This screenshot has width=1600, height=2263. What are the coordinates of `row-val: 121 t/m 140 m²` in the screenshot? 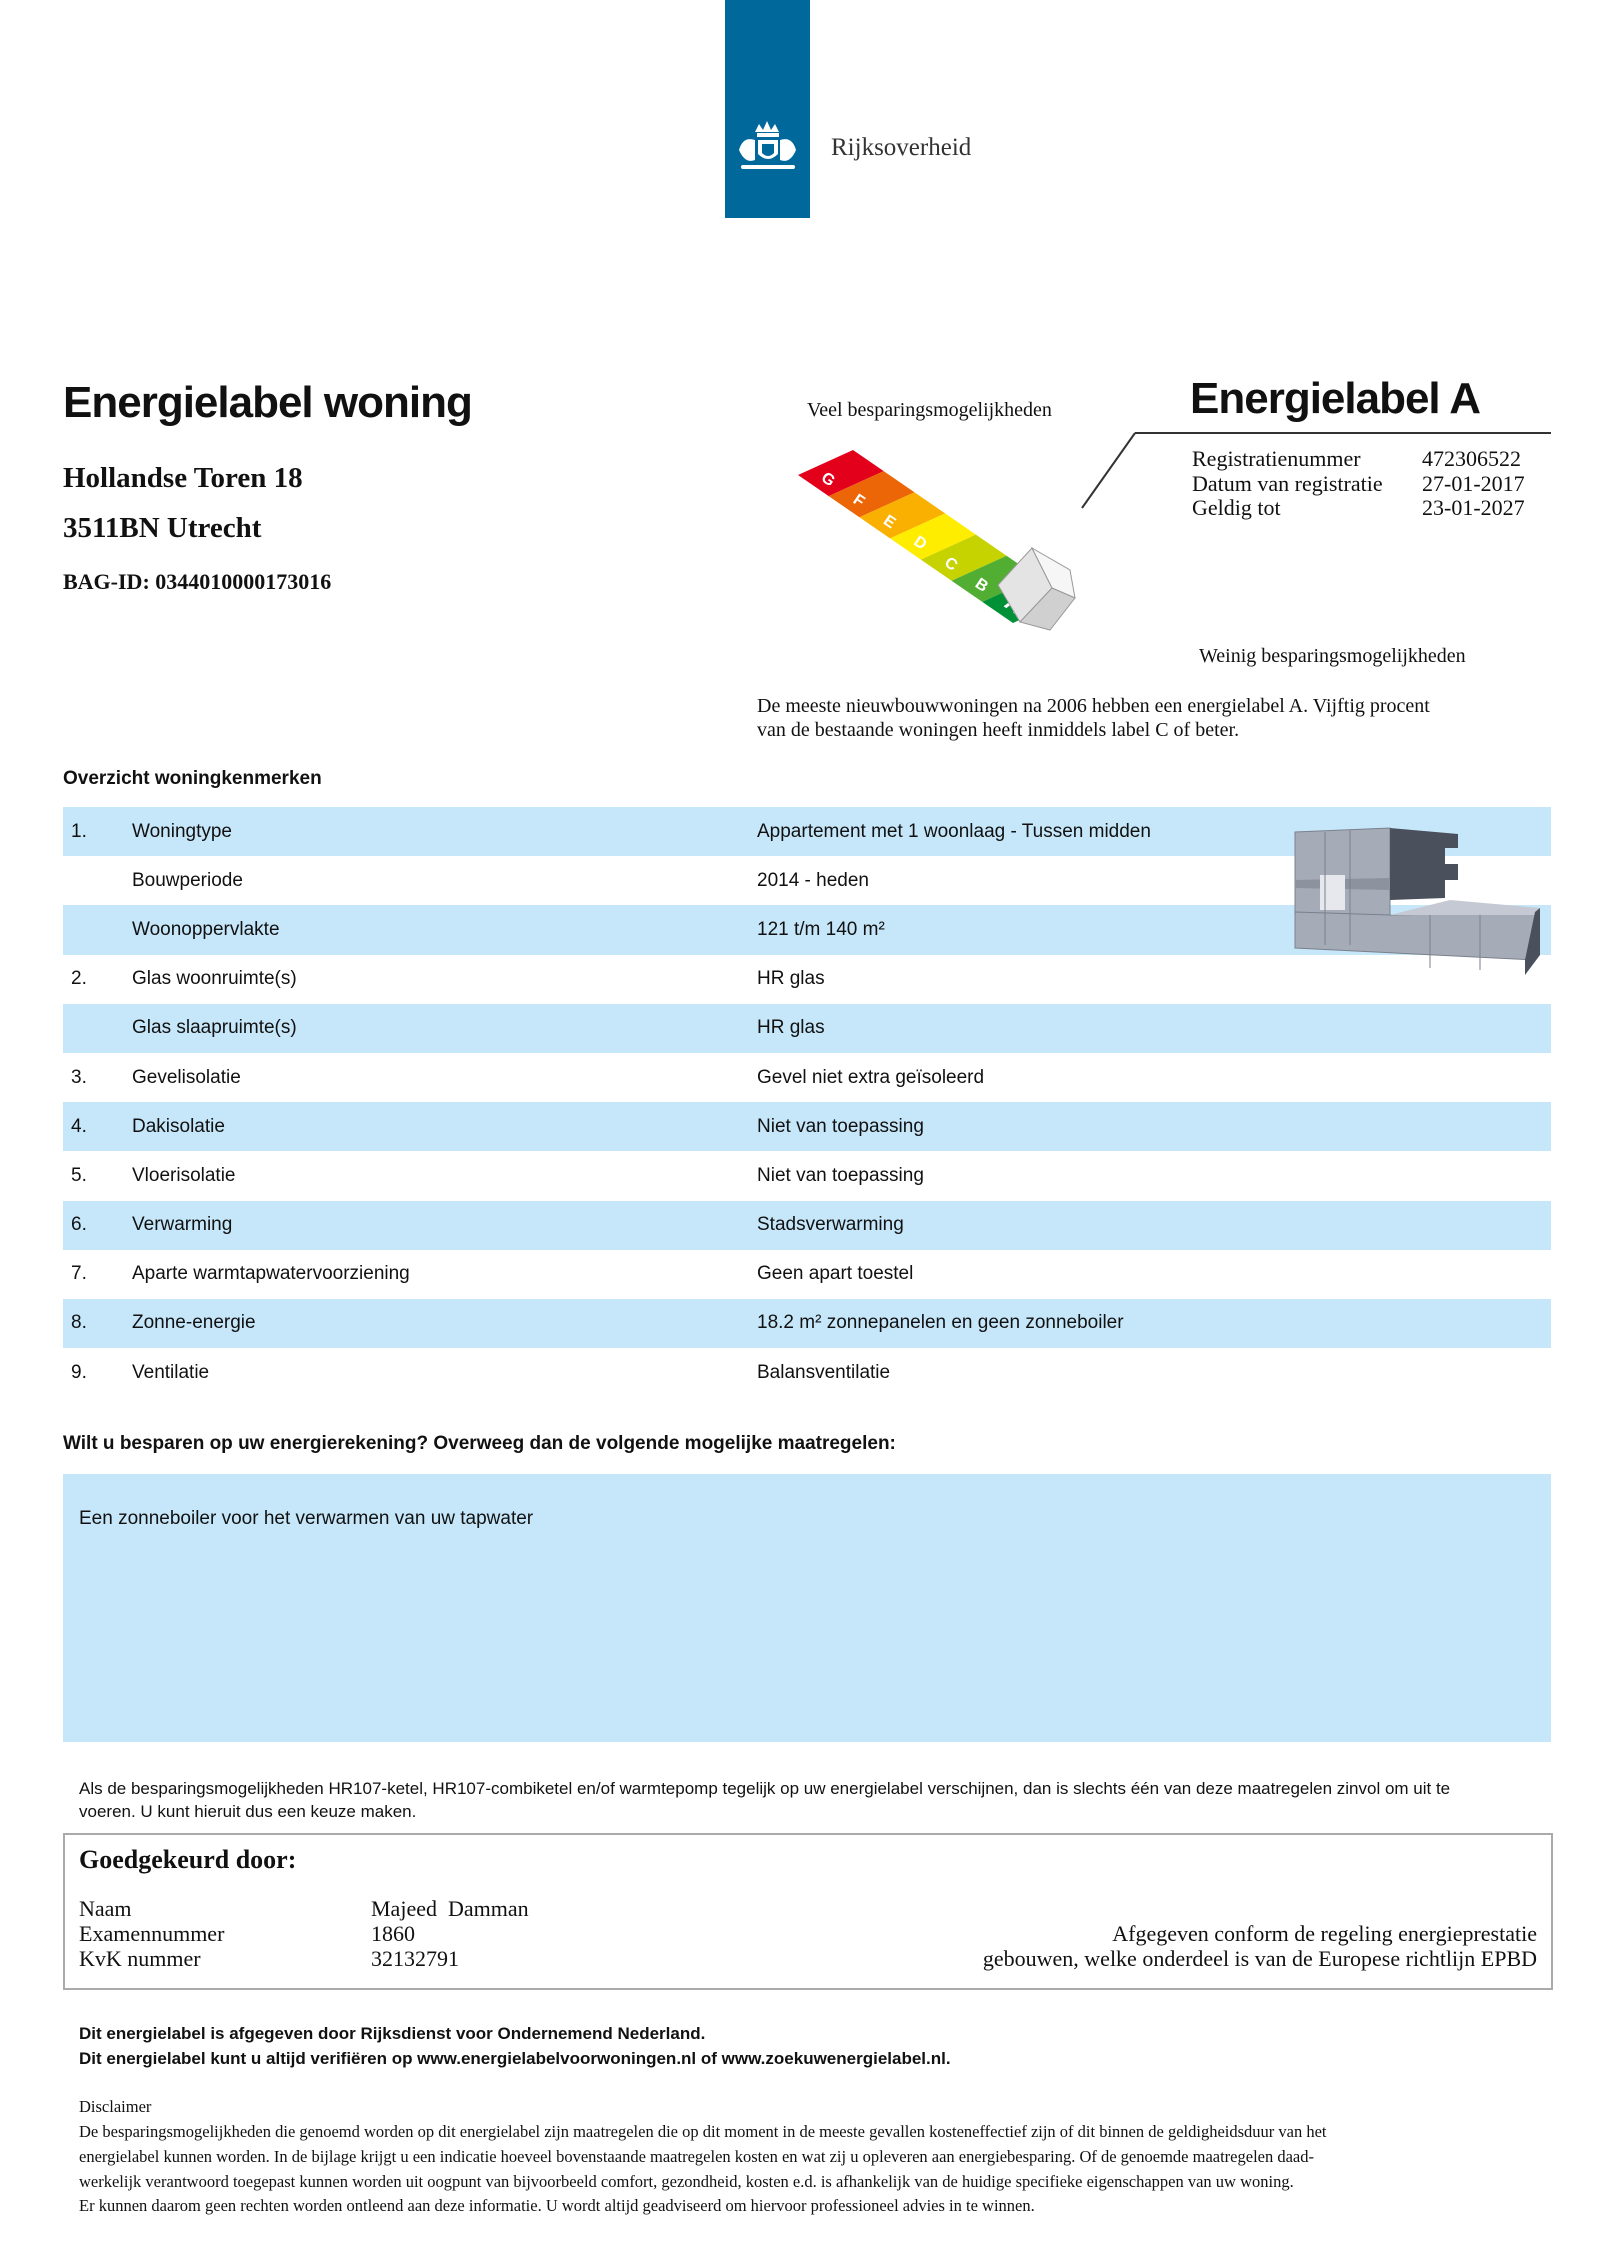 It's located at (821, 929).